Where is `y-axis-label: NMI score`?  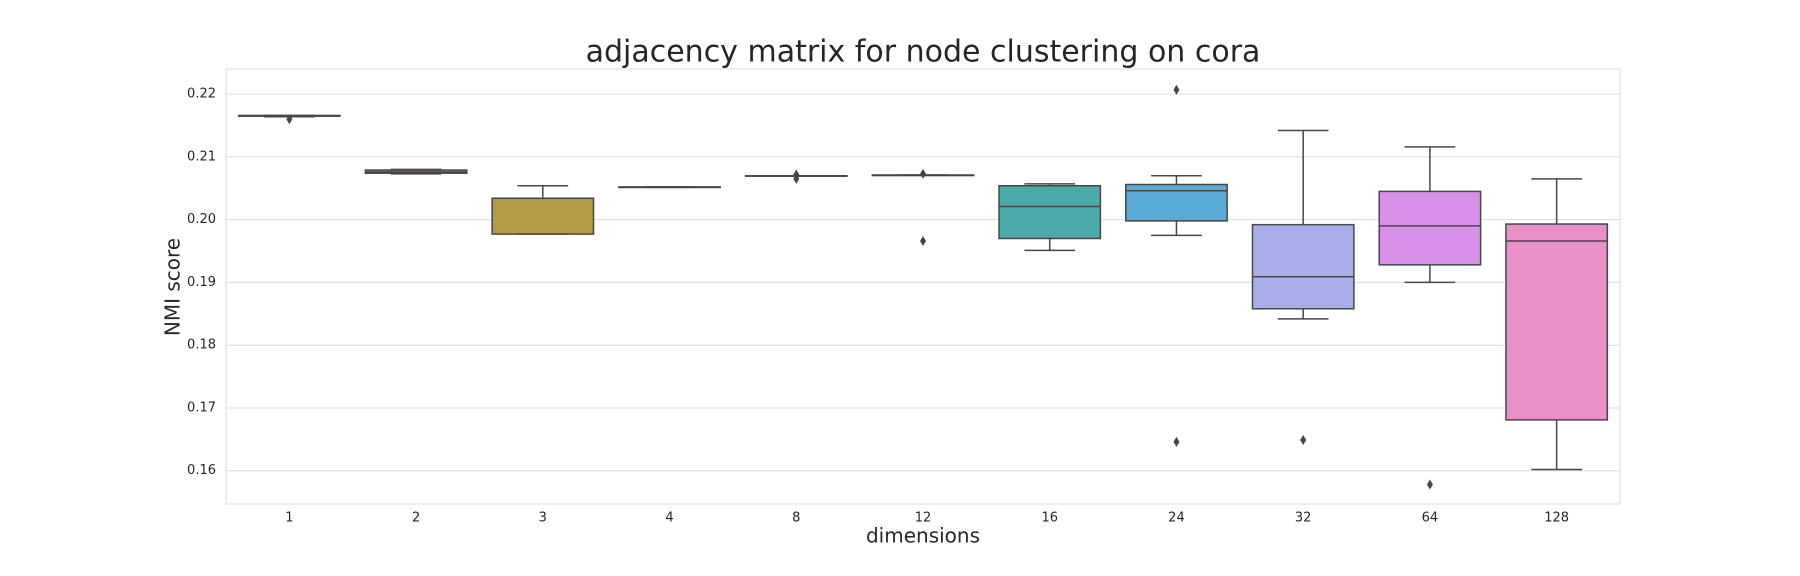
y-axis-label: NMI score is located at coordinates (173, 287).